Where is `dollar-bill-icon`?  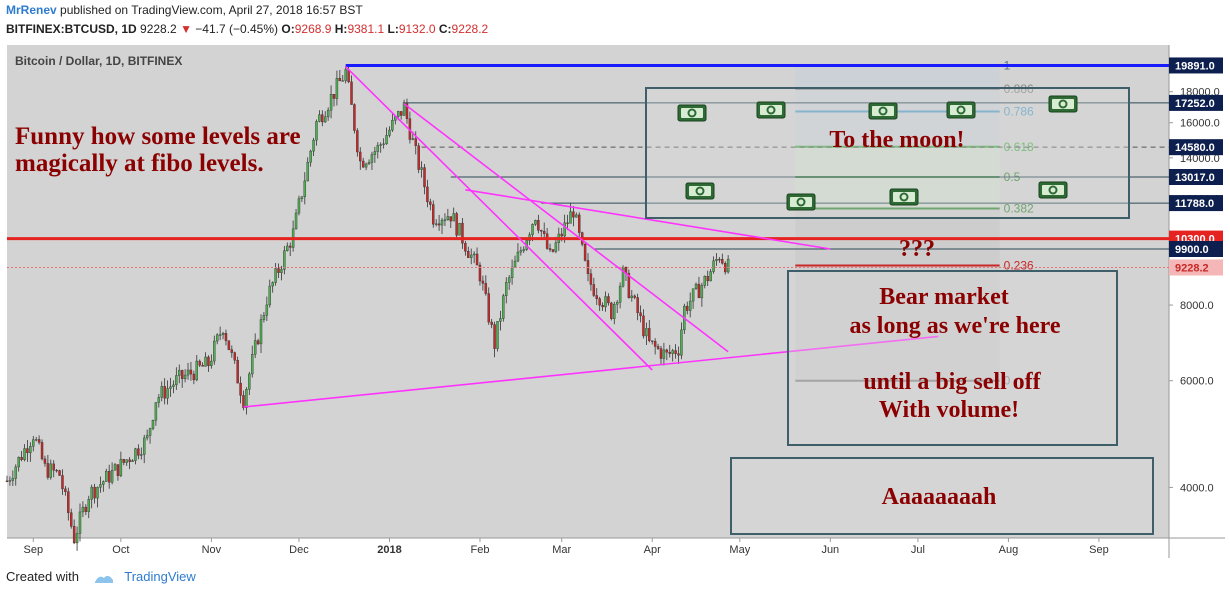 dollar-bill-icon is located at coordinates (883, 111).